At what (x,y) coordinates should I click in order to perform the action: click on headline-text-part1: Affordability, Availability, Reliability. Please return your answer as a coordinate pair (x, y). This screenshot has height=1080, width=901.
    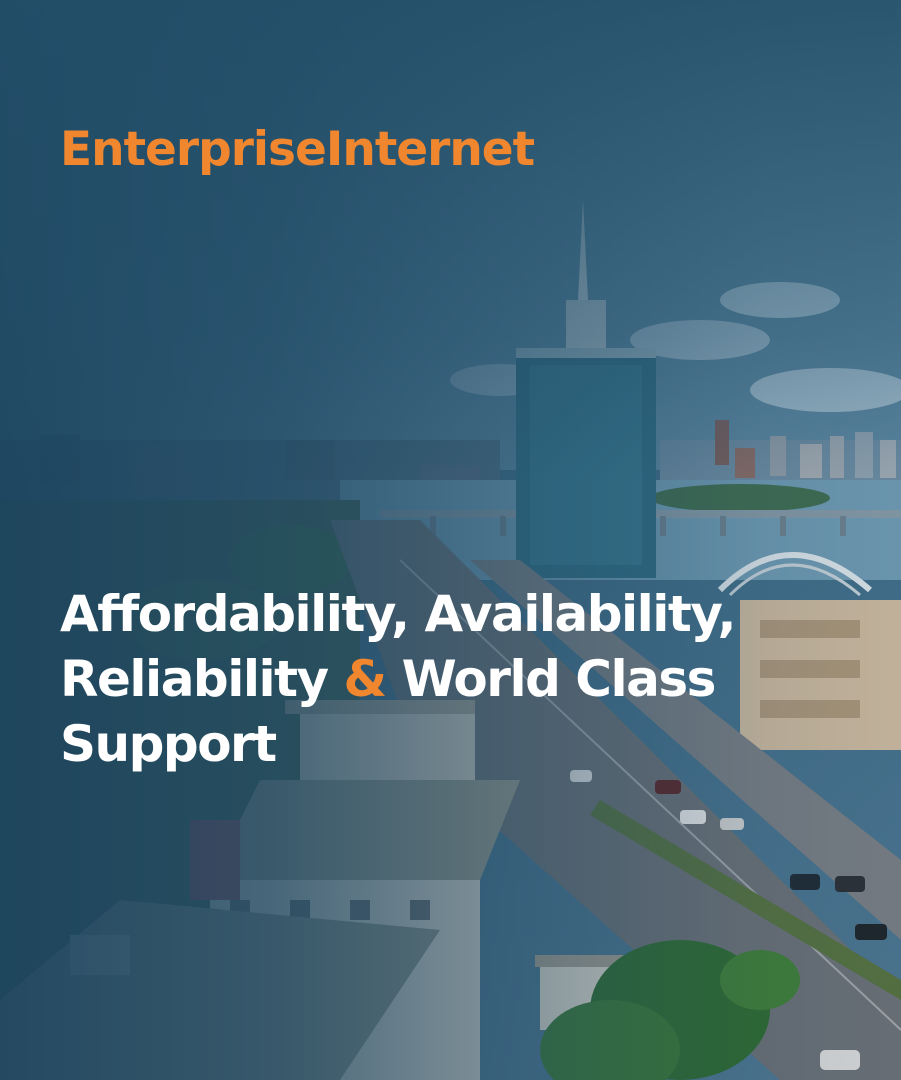
    Looking at the image, I should click on (398, 646).